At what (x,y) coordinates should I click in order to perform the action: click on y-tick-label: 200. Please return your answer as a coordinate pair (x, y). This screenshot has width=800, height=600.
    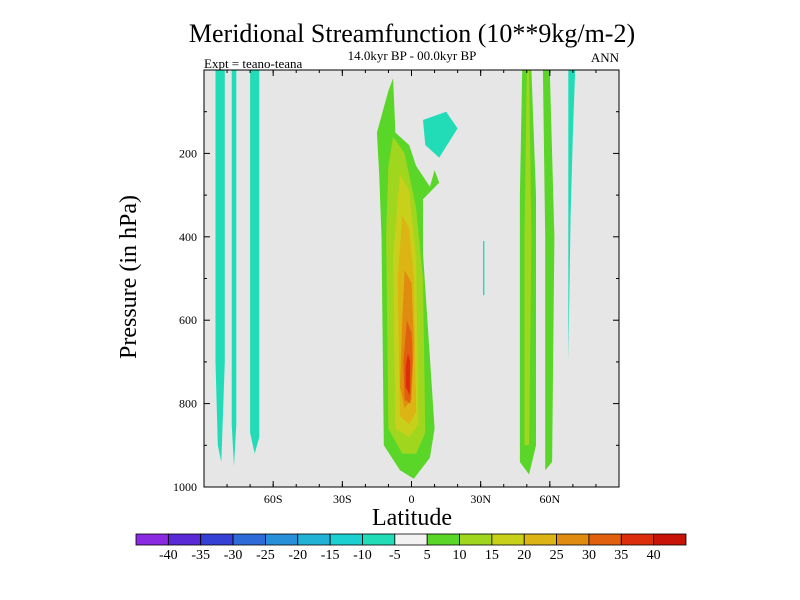
    Looking at the image, I should click on (188, 153).